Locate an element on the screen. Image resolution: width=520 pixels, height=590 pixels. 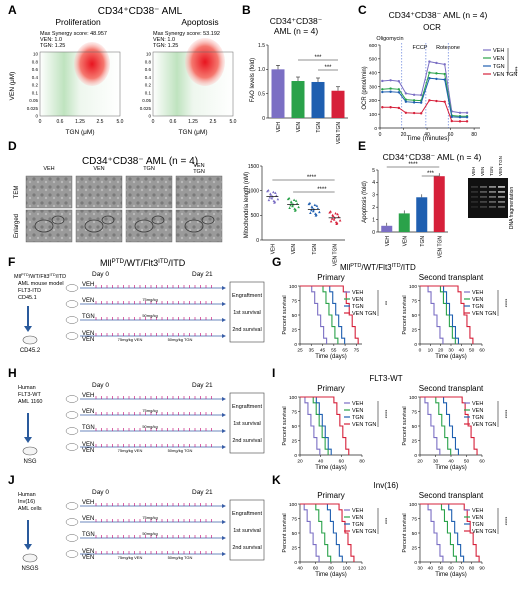
panel-c-series-line is located at coordinates (425, 87).